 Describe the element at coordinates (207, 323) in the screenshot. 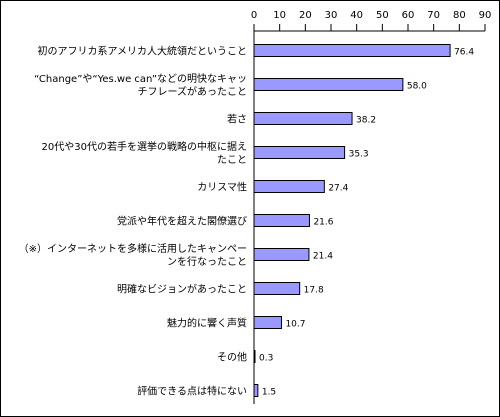

I see `category-label: 魅力的に響く声質` at that location.